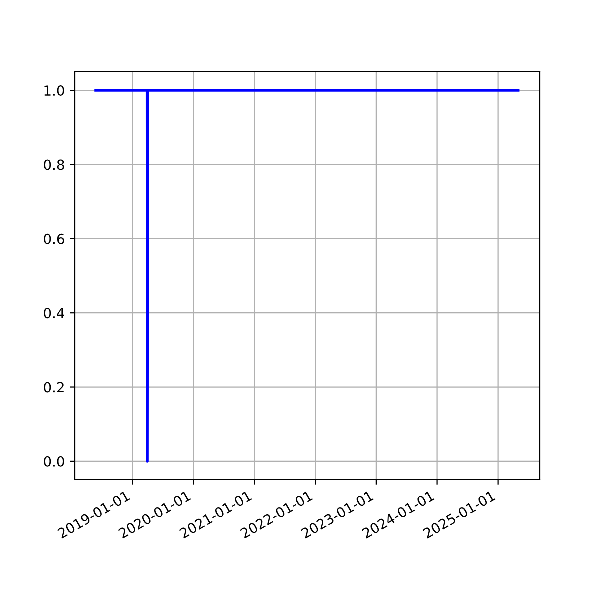 The width and height of the screenshot is (600, 600). Describe the element at coordinates (54, 387) in the screenshot. I see `y-tick-label: 0.2` at that location.